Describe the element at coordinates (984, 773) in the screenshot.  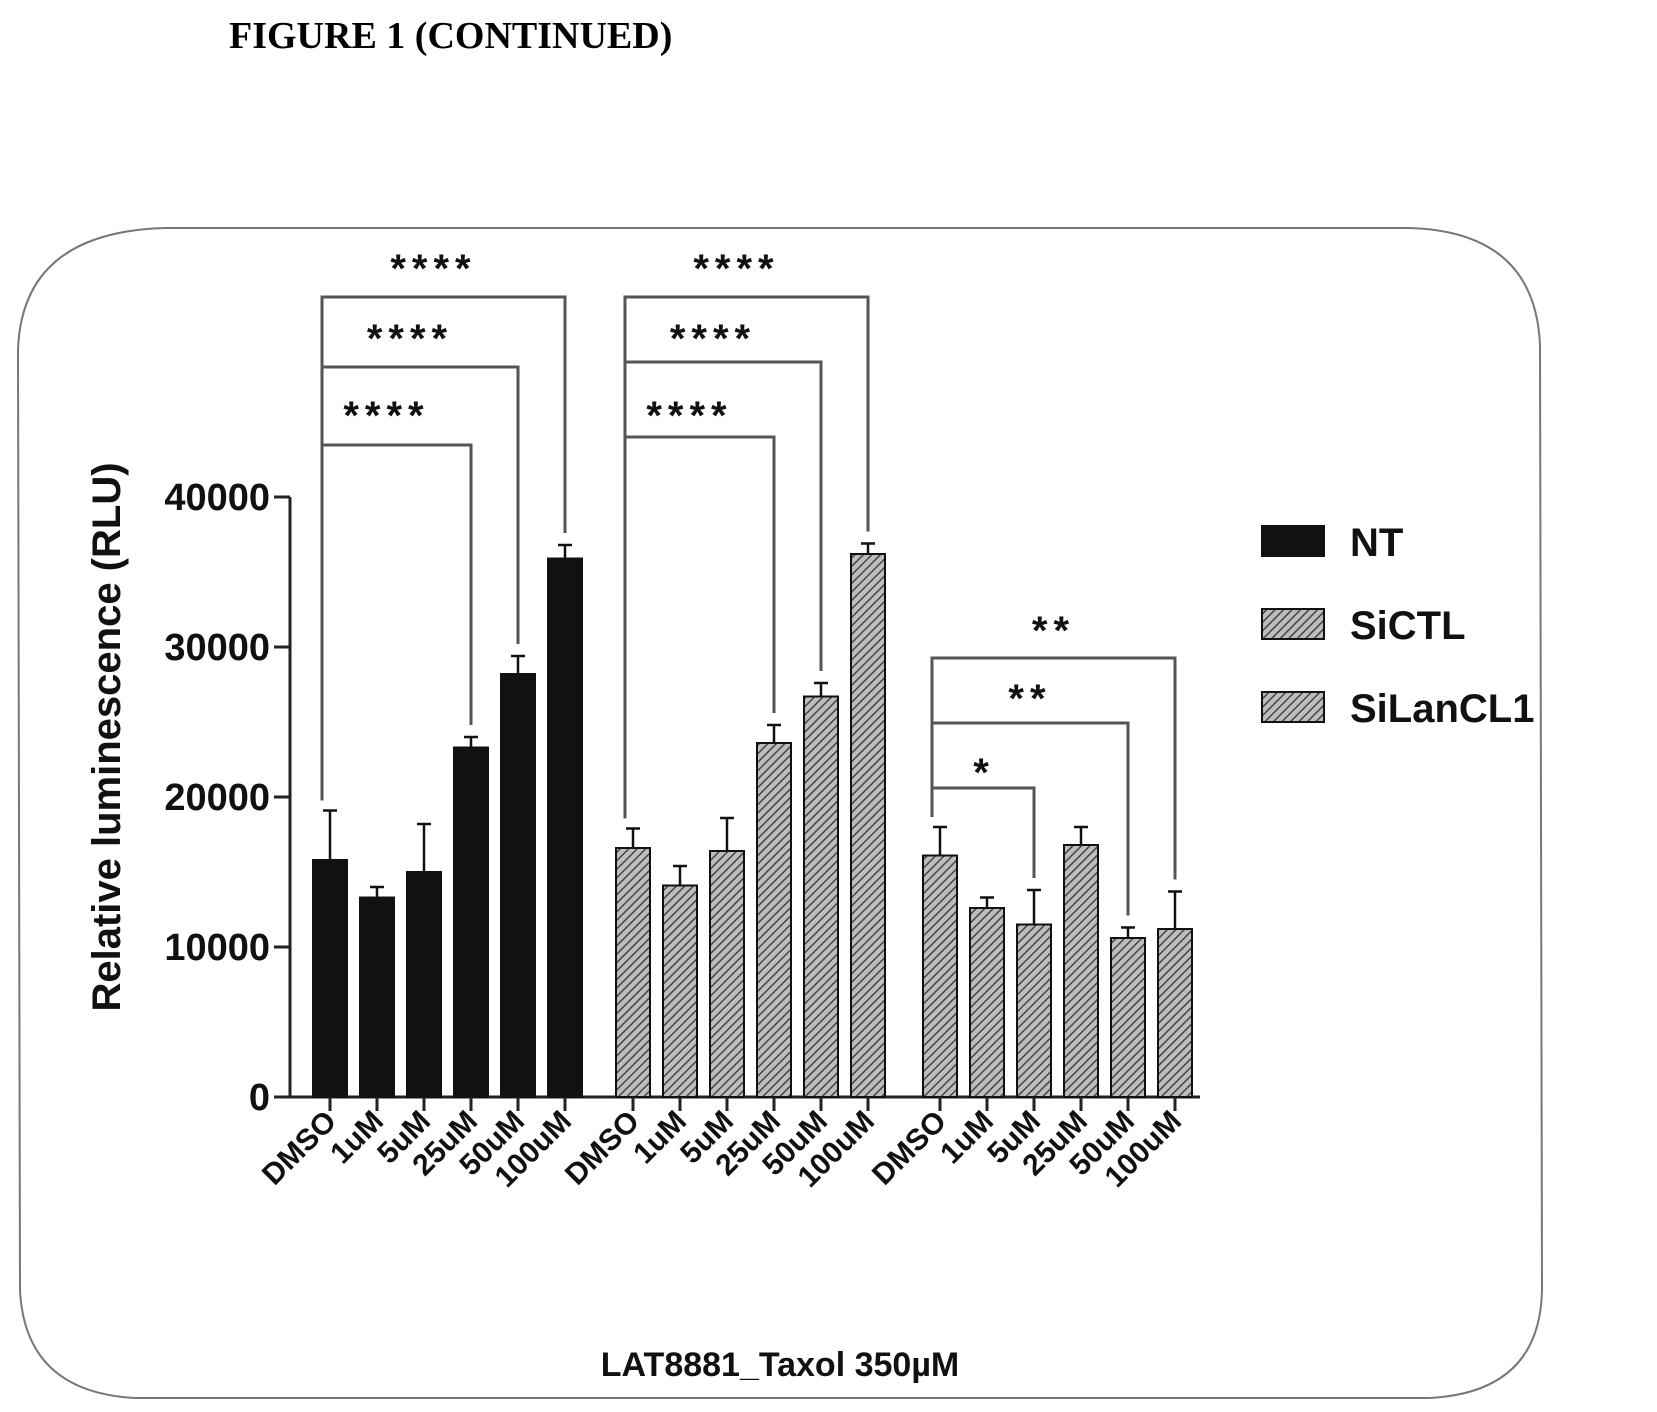
I see `significance-label: *` at that location.